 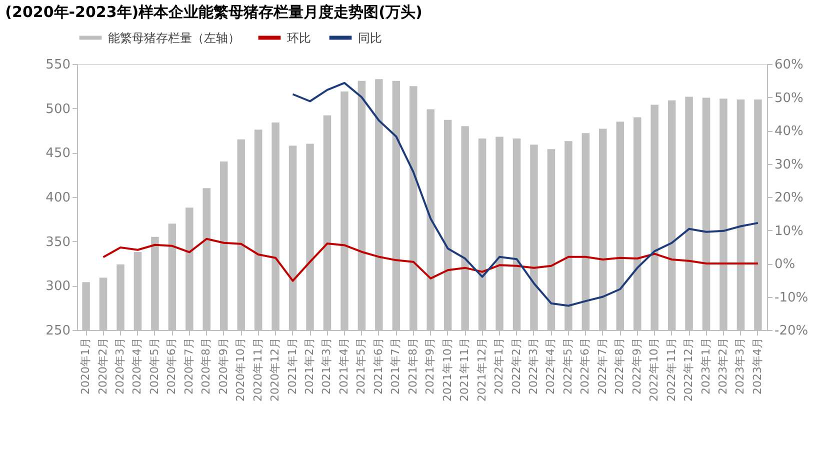 What do you see at coordinates (103, 366) in the screenshot?
I see `x-tick-label: 2020年2月` at bounding box center [103, 366].